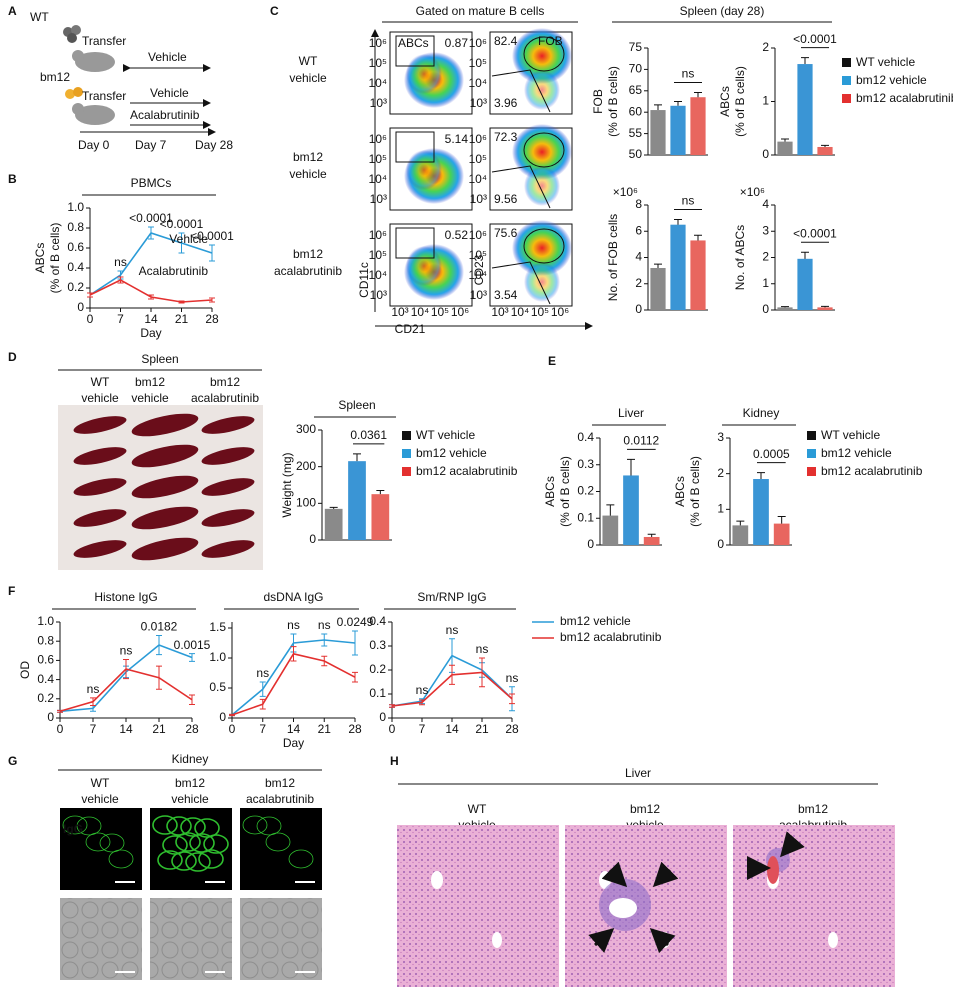 This screenshot has height=1000, width=953. I want to click on series-line, so click(293, 684).